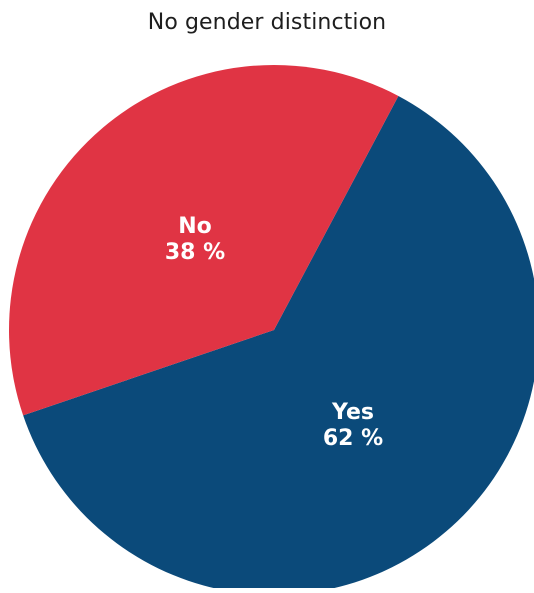 The image size is (534, 593). I want to click on chart-title: No gender distinction, so click(267, 22).